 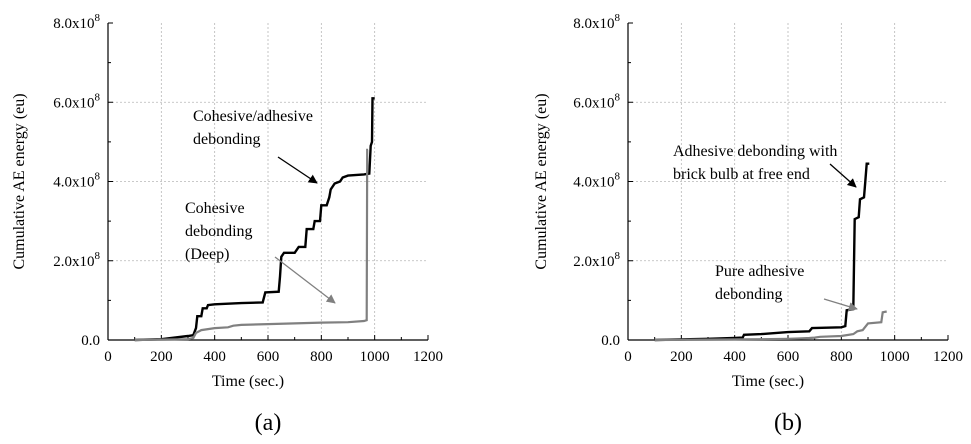 What do you see at coordinates (788, 423) in the screenshot?
I see `panel-label: (b)` at bounding box center [788, 423].